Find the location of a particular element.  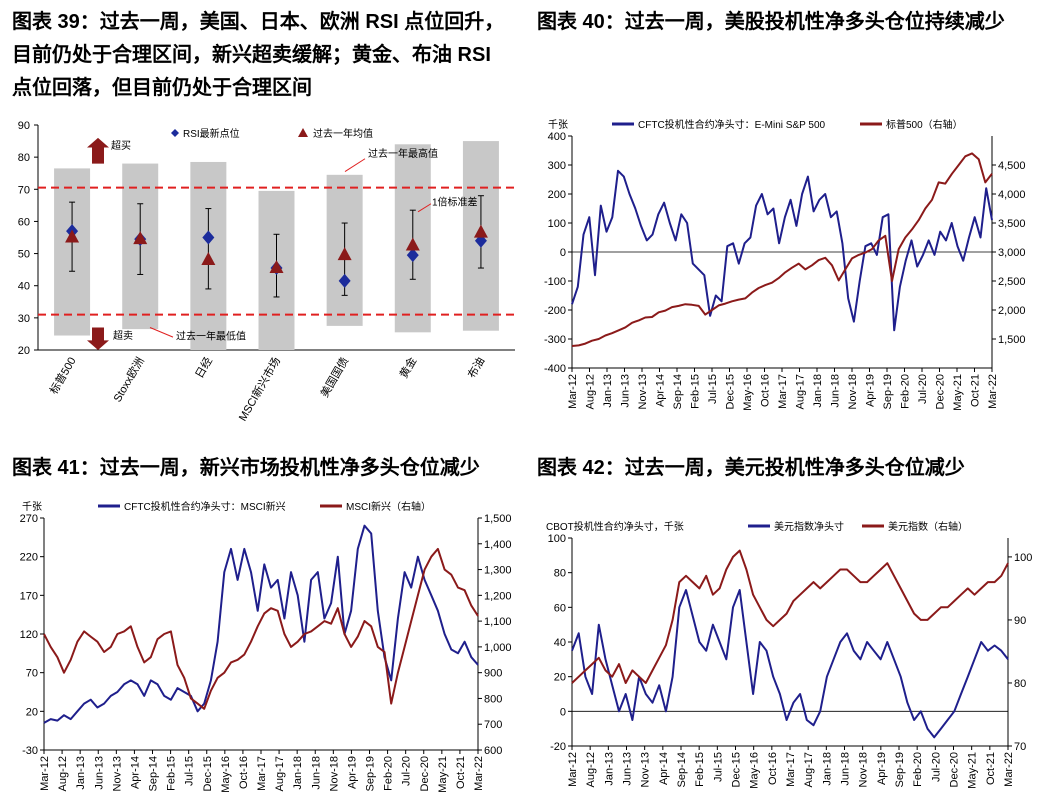

right-tick-label: 80 is located at coordinates (1020, 684).